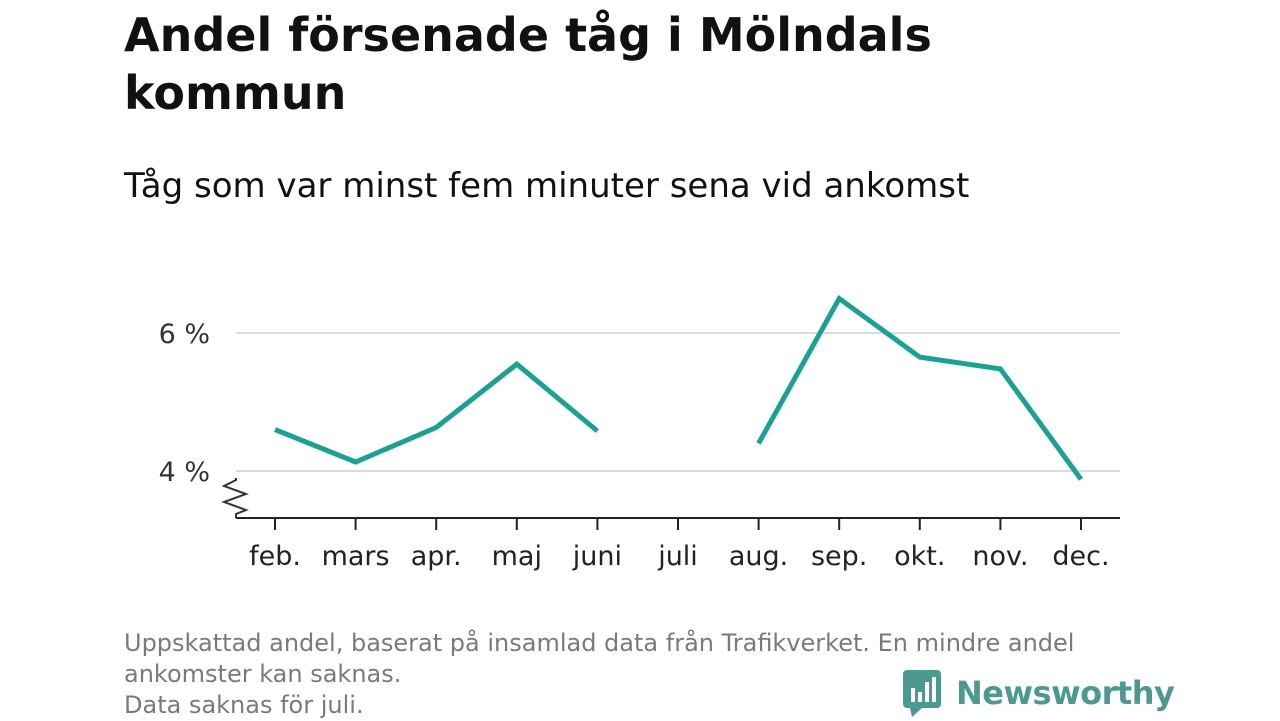 Image resolution: width=1280 pixels, height=721 pixels. I want to click on brand-name: Newsworthy, so click(1065, 693).